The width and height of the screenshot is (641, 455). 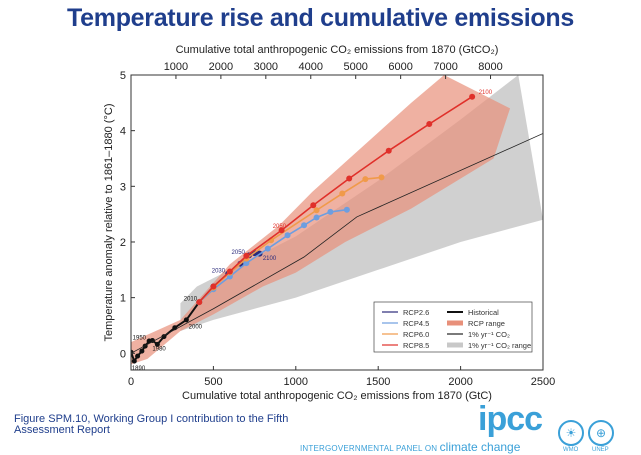 What do you see at coordinates (131, 382) in the screenshot?
I see `x-tick-label: 0` at bounding box center [131, 382].